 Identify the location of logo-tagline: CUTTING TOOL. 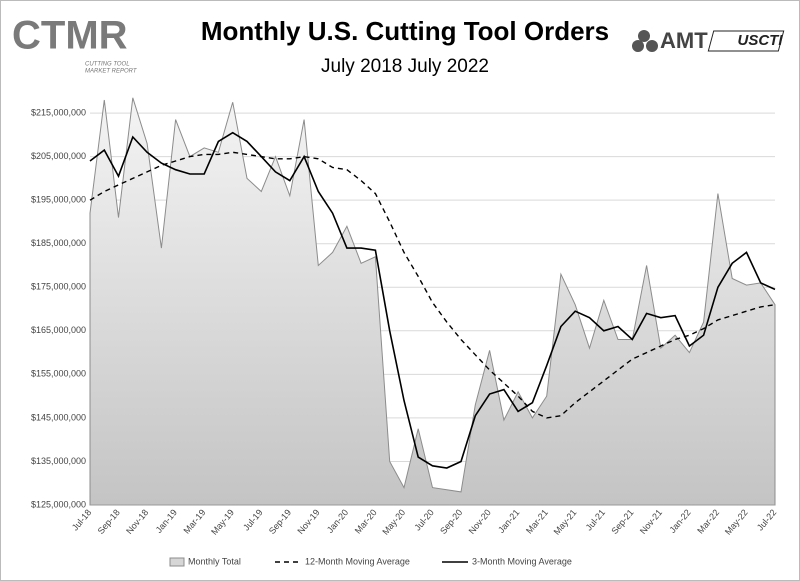
(107, 65).